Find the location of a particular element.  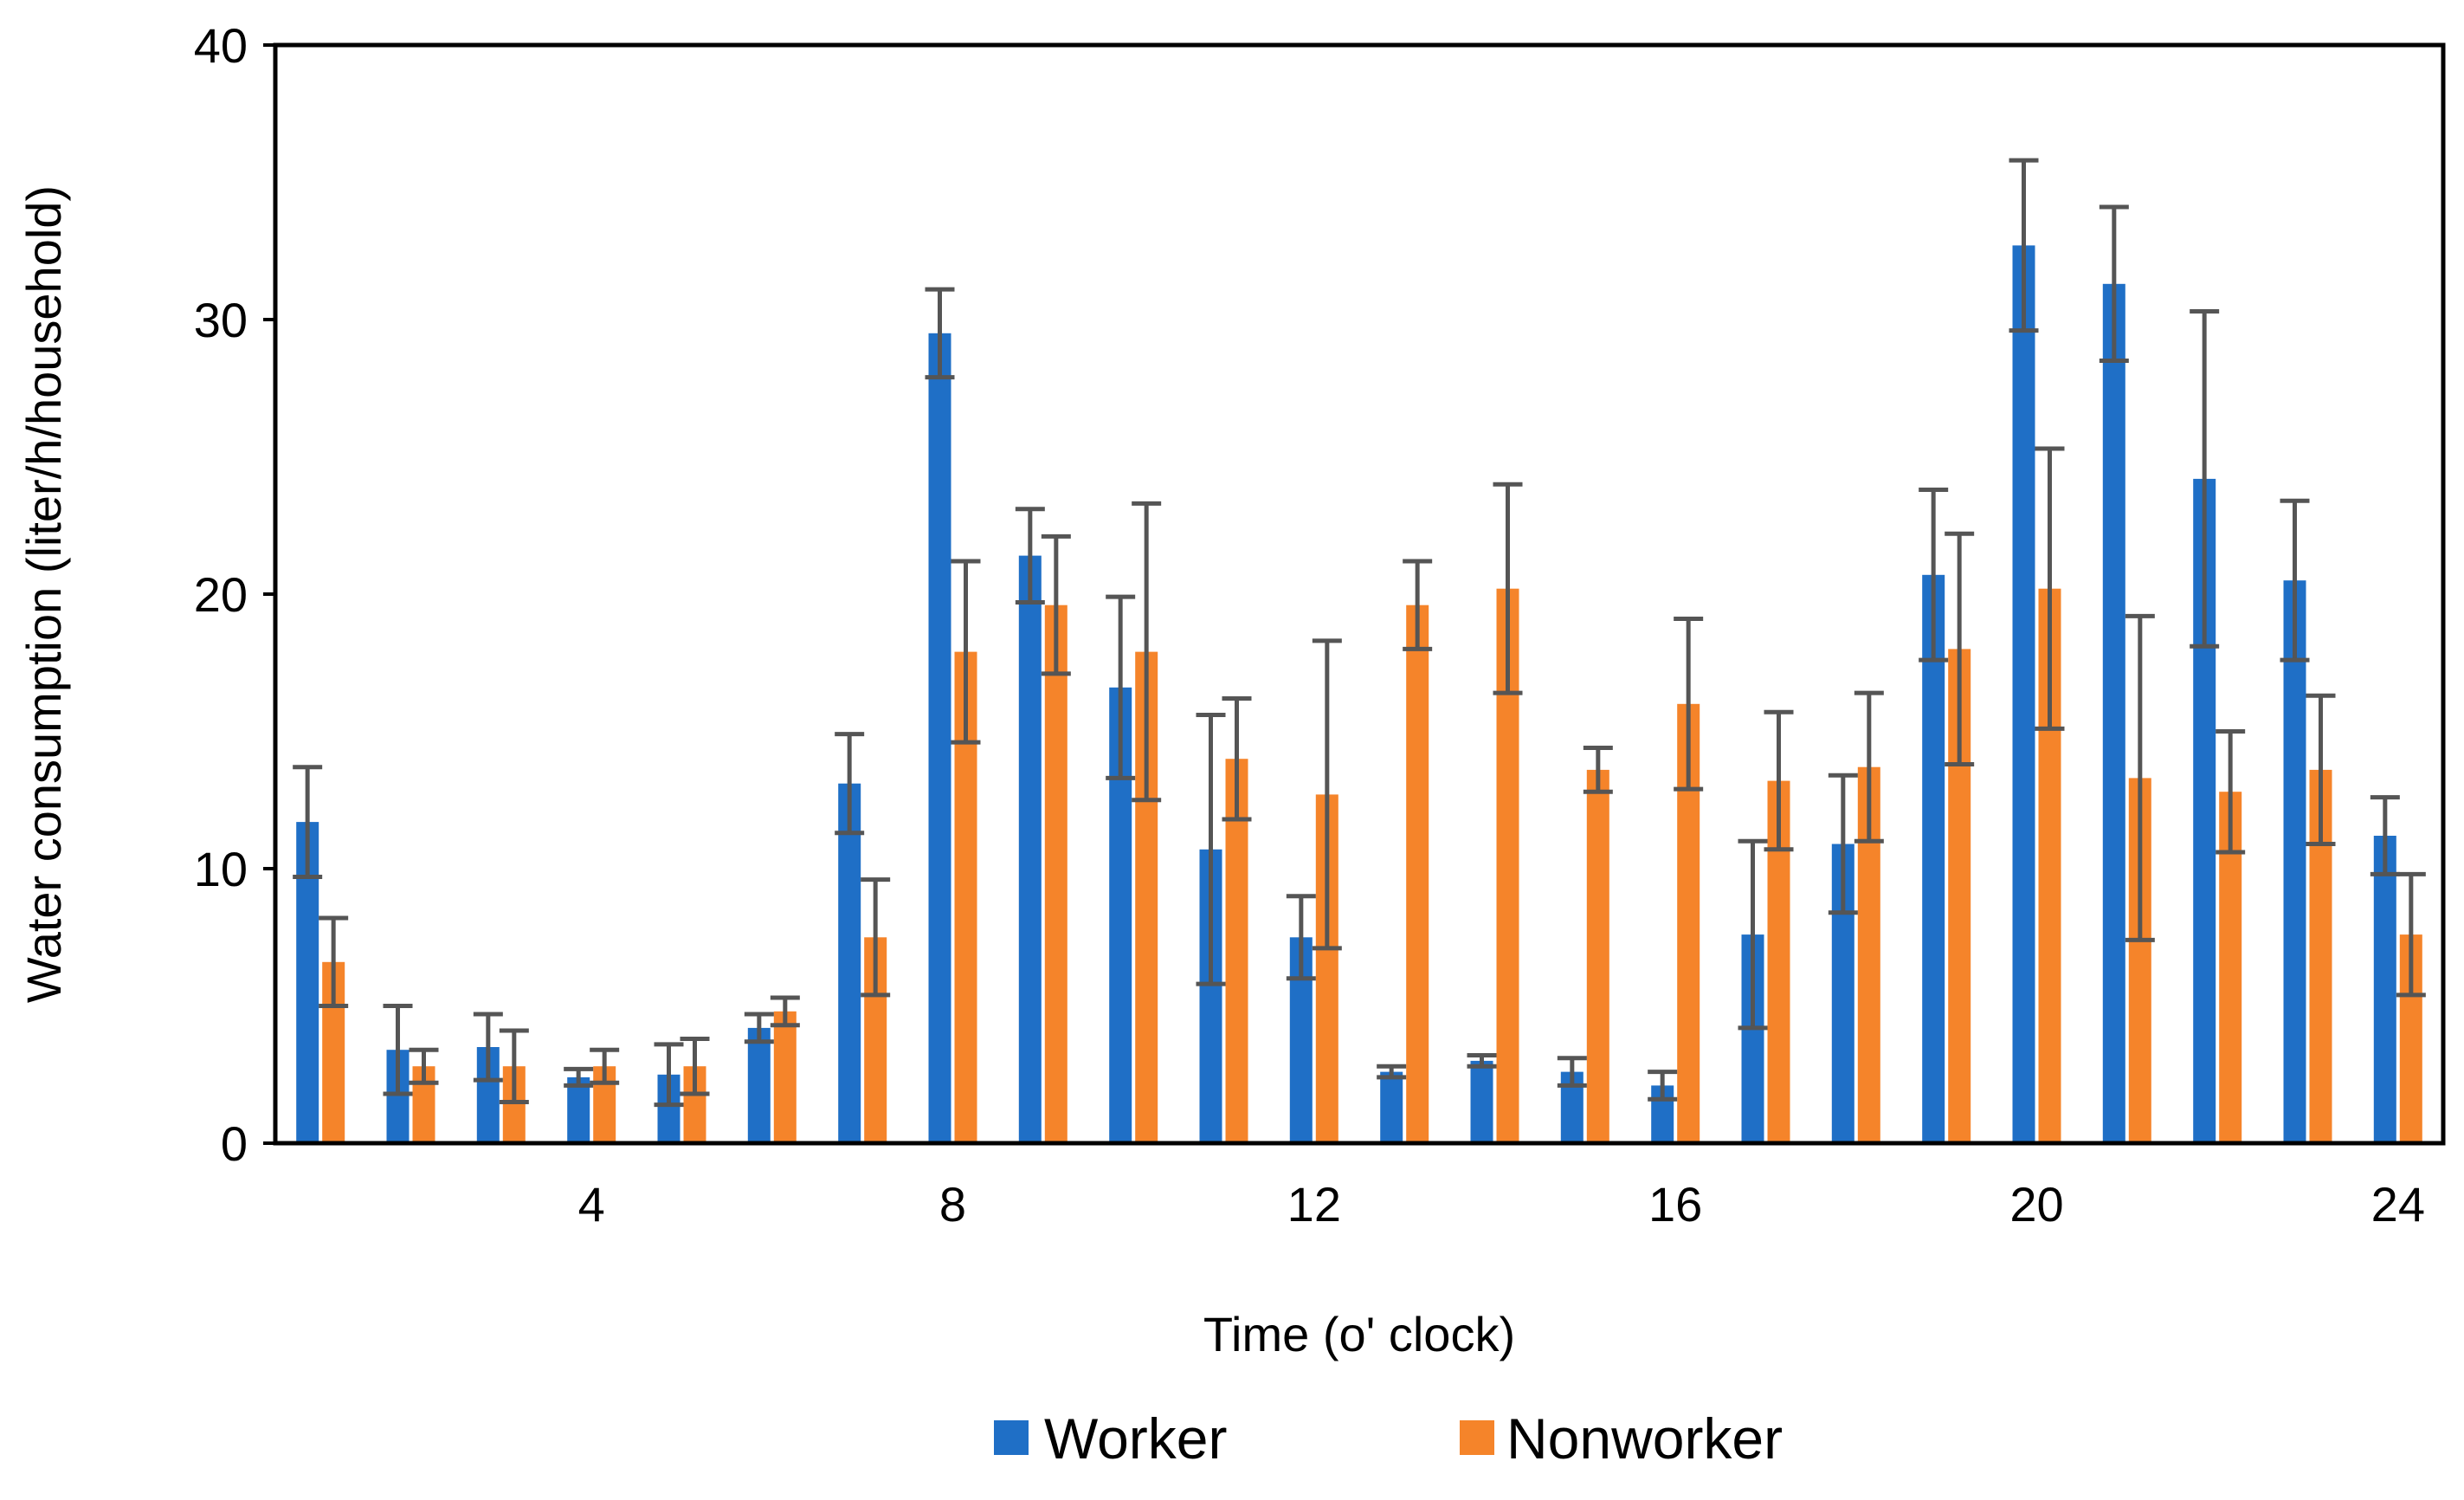

legend-swatch-worker is located at coordinates (1011, 1438).